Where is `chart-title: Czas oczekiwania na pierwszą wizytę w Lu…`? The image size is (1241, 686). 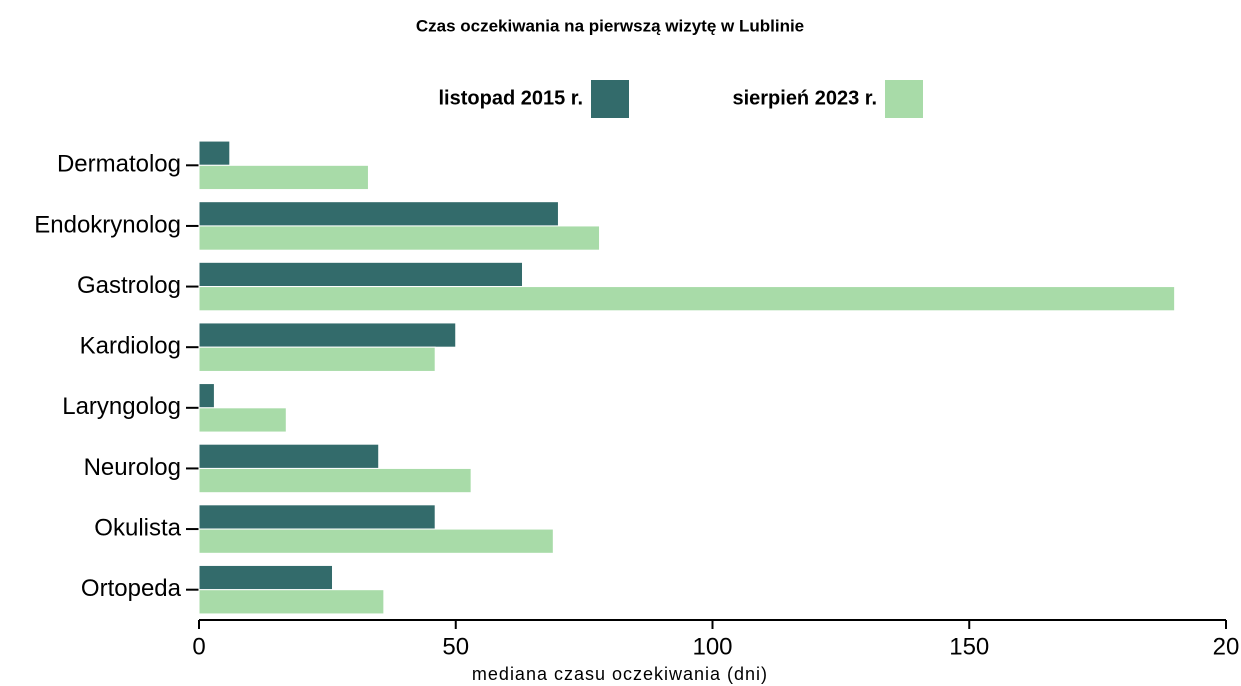 chart-title: Czas oczekiwania na pierwszą wizytę w Lu… is located at coordinates (610, 25).